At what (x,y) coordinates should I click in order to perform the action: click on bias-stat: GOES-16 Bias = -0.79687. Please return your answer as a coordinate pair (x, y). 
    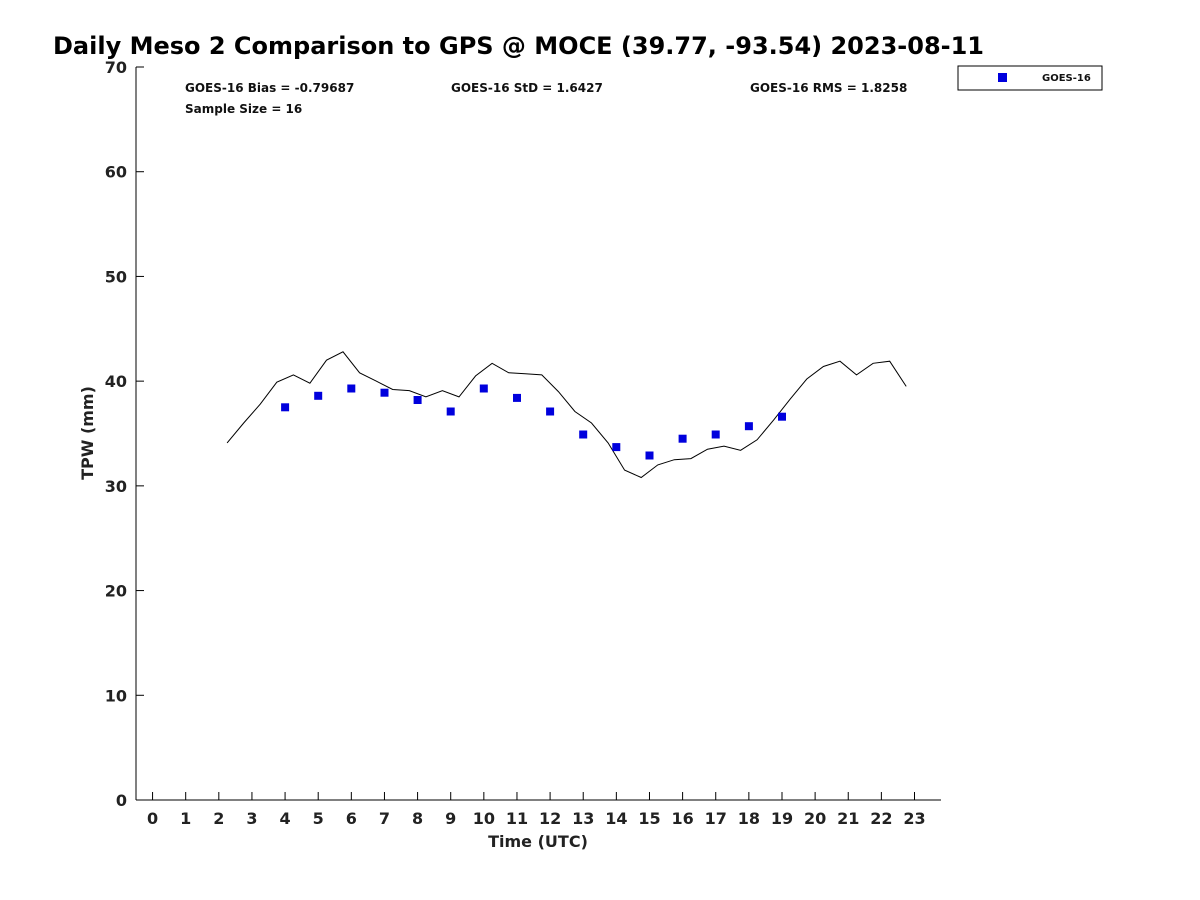
    Looking at the image, I should click on (269, 88).